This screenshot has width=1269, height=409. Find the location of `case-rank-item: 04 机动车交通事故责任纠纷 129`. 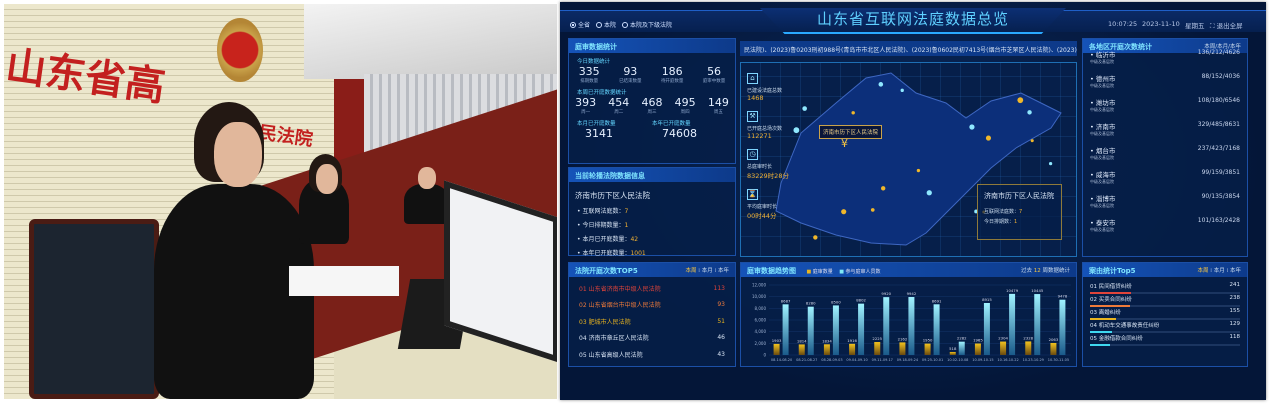

case-rank-item: 04 机动车交通事故责任纠纷 129 is located at coordinates (1165, 327).